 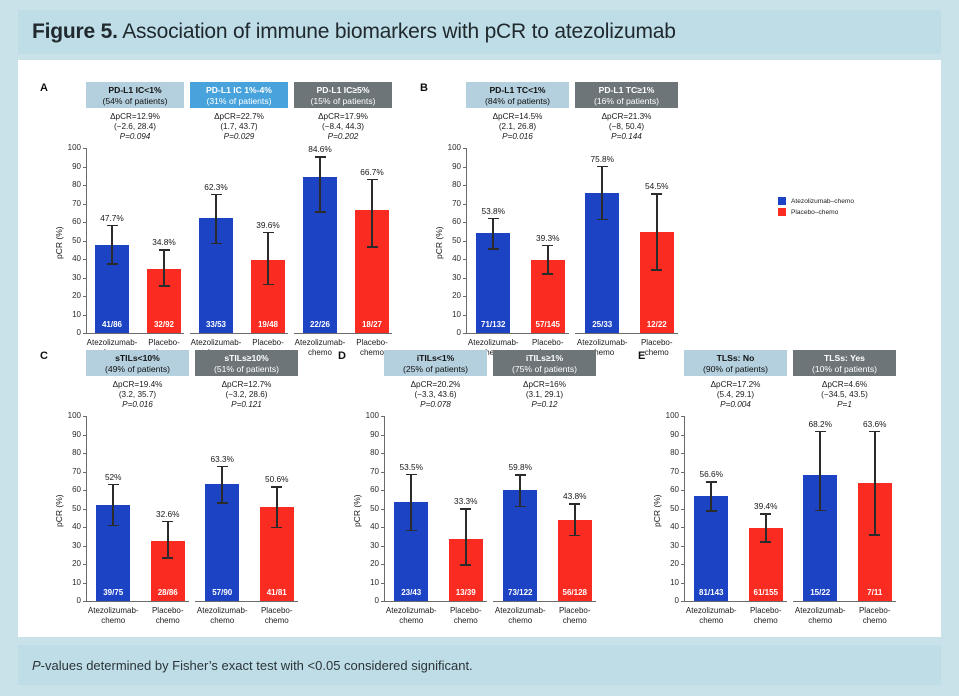 I want to click on group-header-subtitle: (54% of patients), so click(x=135, y=101).